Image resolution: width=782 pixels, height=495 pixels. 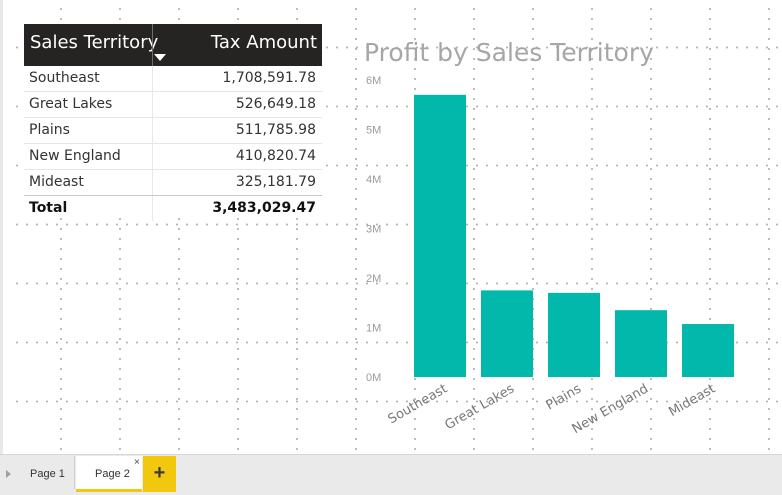 What do you see at coordinates (112, 474) in the screenshot?
I see `tab-label: Page 2` at bounding box center [112, 474].